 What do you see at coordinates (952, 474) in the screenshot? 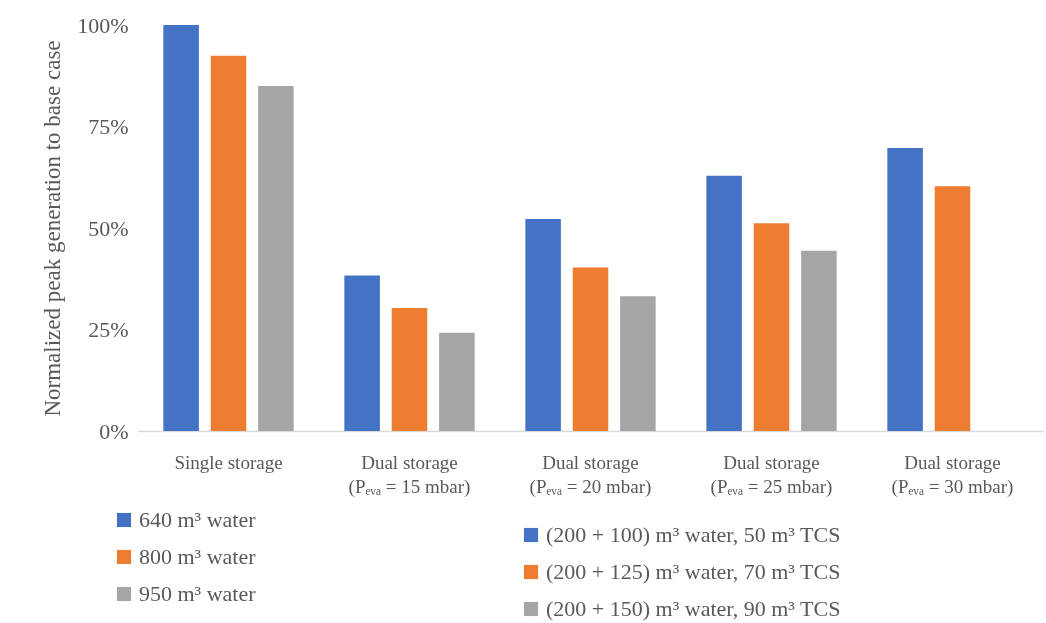
I see `x-tick-label: Dual storage (Pₑᵥₐ = 30 mbar)` at bounding box center [952, 474].